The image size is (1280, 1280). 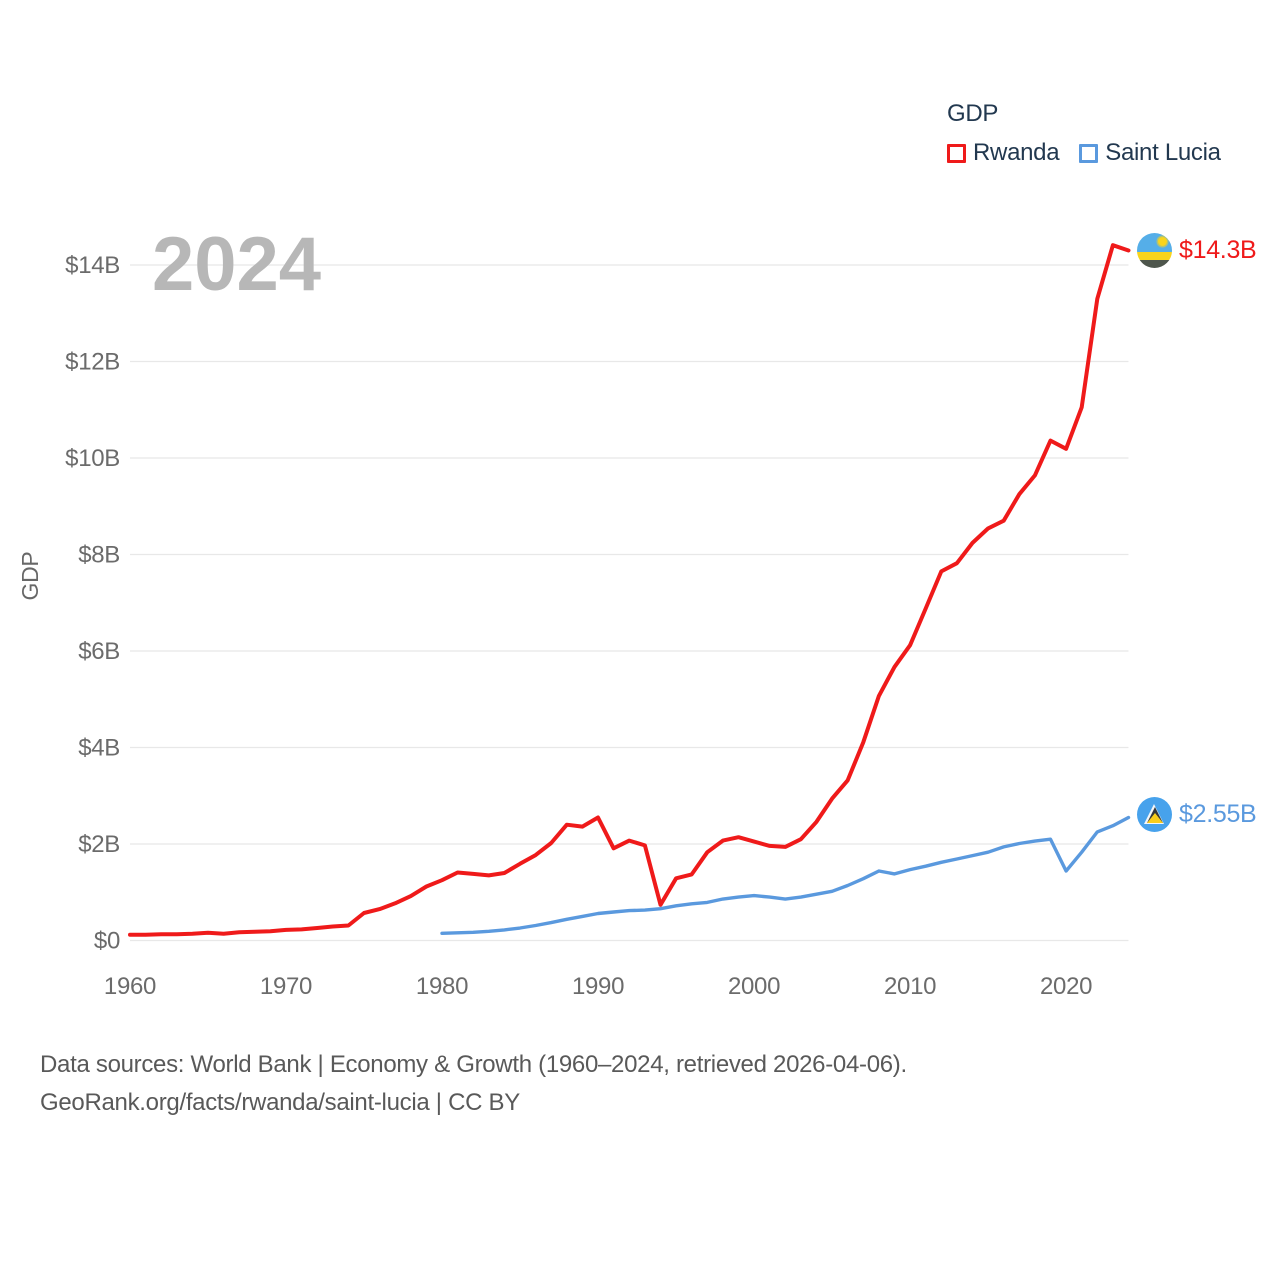 What do you see at coordinates (754, 986) in the screenshot?
I see `x-tick-label: 2000` at bounding box center [754, 986].